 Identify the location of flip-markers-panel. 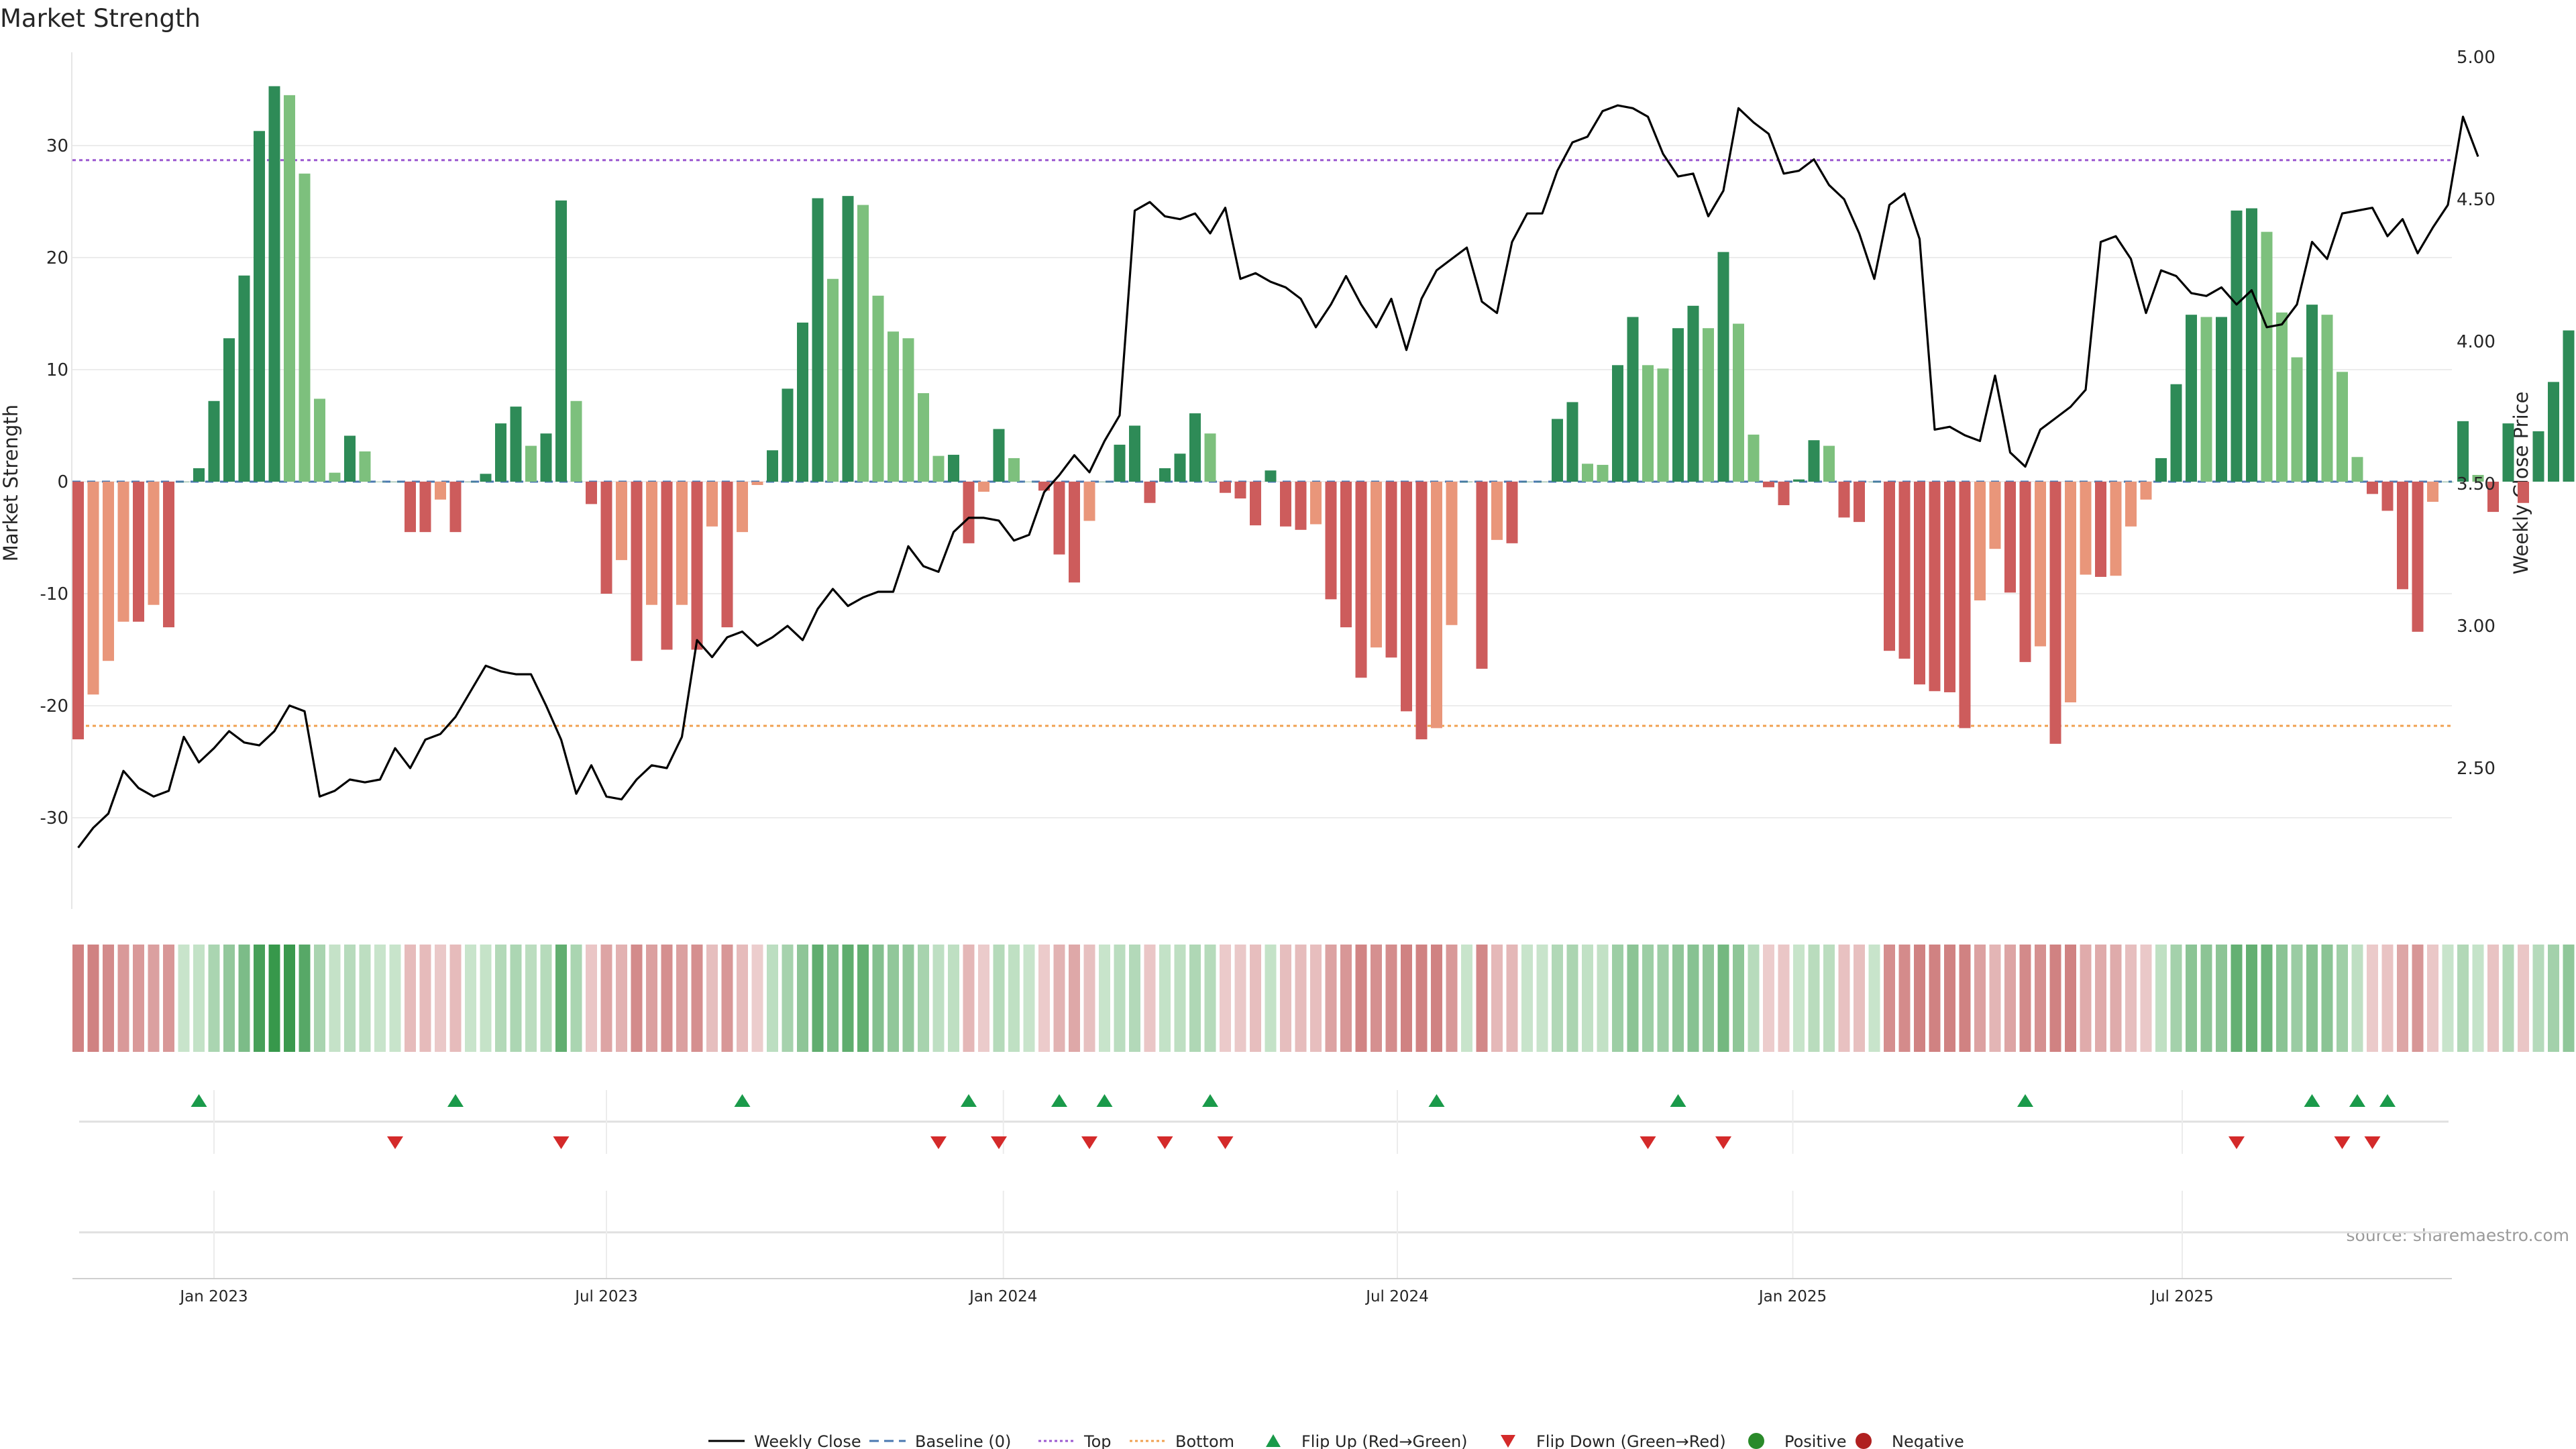
(1262, 1184).